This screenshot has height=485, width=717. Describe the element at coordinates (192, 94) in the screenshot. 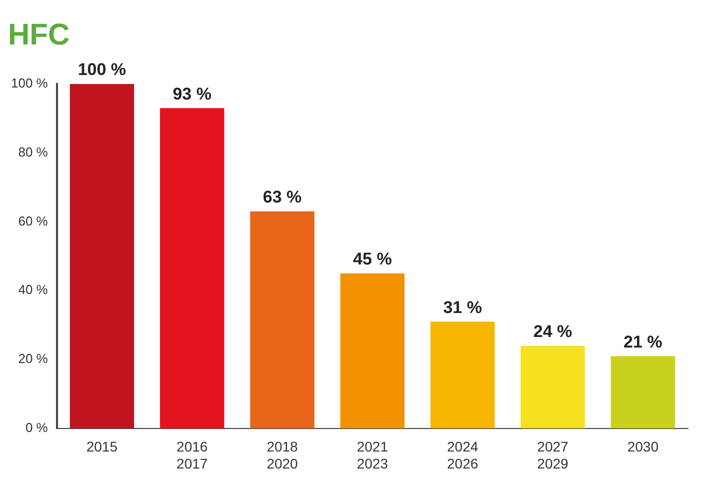

I see `data-label: 93 %` at that location.